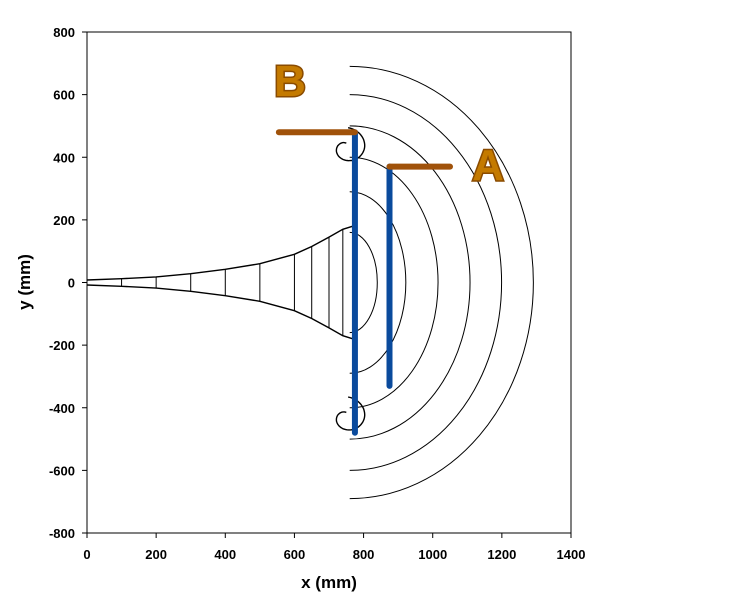 This screenshot has width=753, height=604. I want to click on x-tick-label: 0, so click(86, 554).